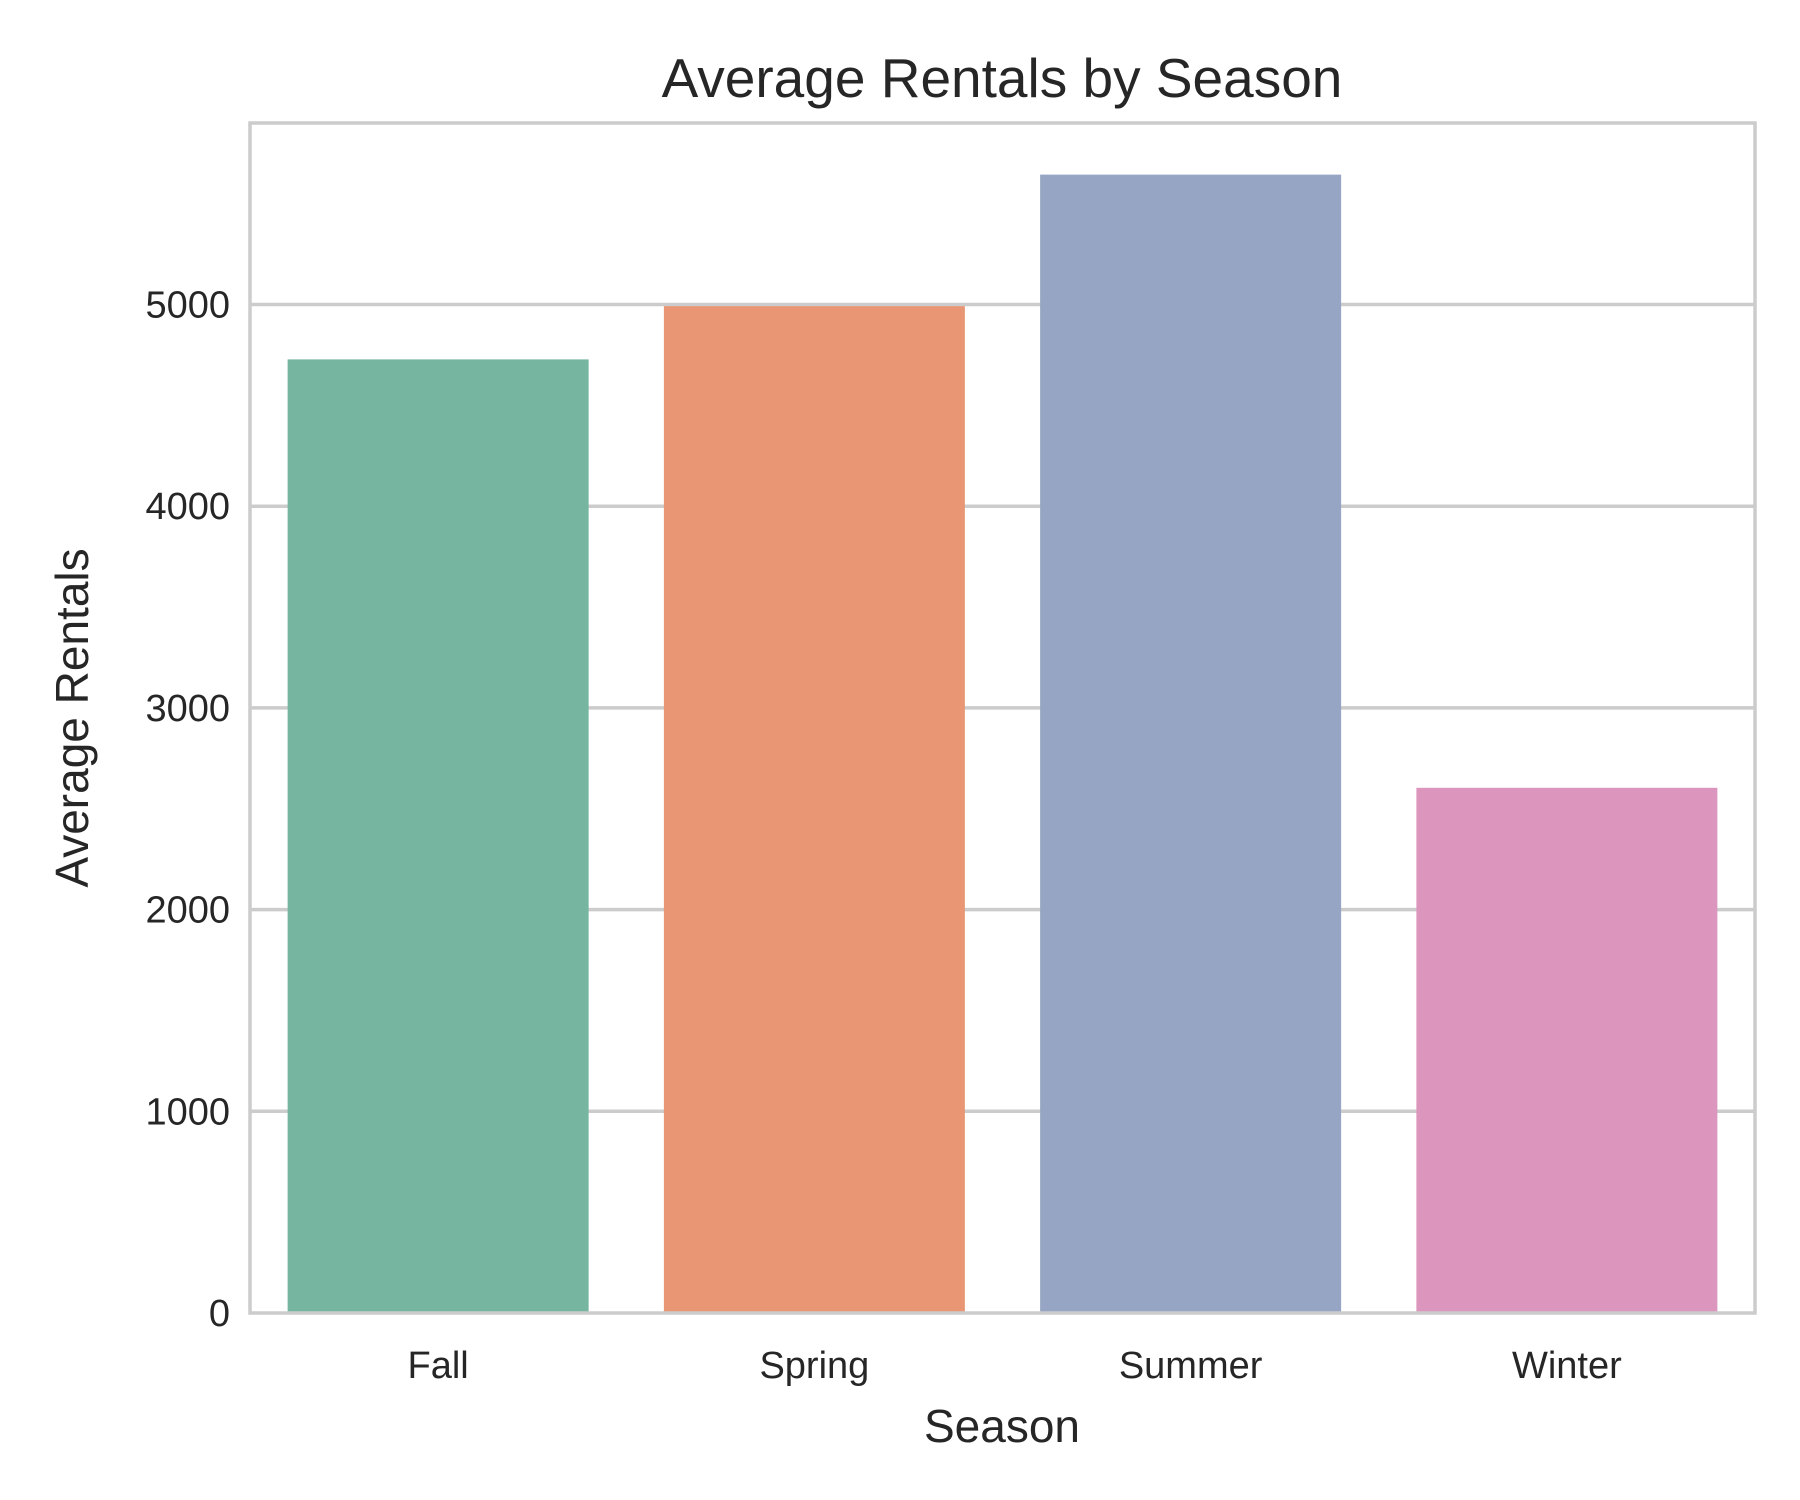 This screenshot has width=1800, height=1500. What do you see at coordinates (1002, 1426) in the screenshot?
I see `x-axis-label: Season` at bounding box center [1002, 1426].